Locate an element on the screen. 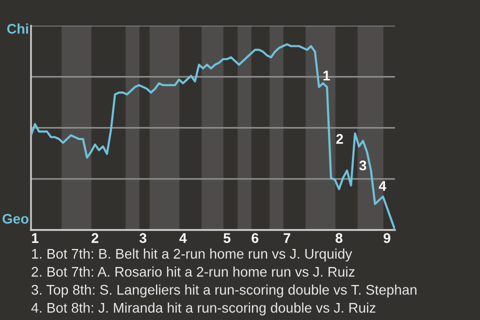 This screenshot has height=320, width=480. x-tick-label: 3 is located at coordinates (142, 238).